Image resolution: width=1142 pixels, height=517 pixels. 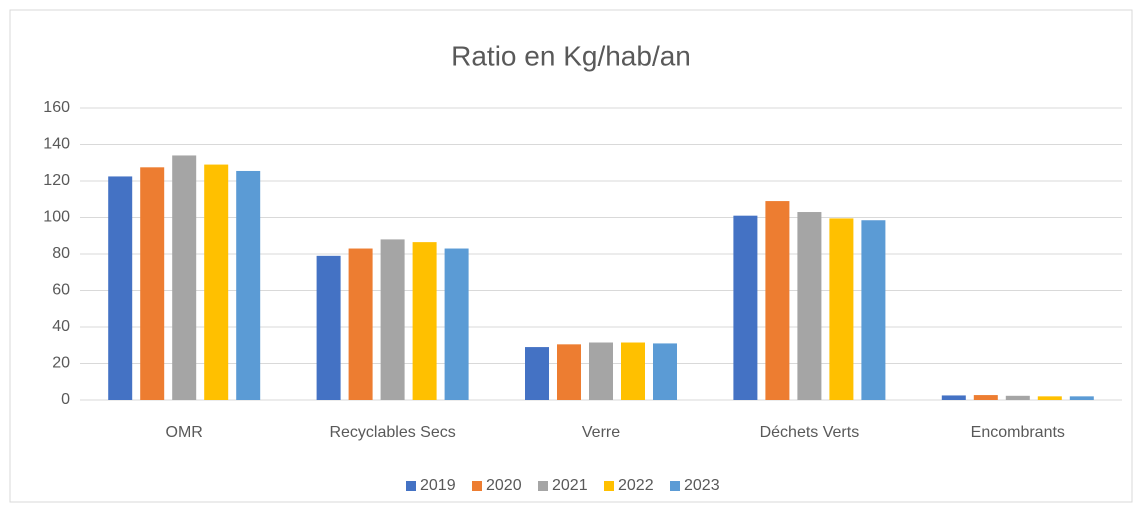 What do you see at coordinates (810, 432) in the screenshot?
I see `x-tick-label: Déchets Verts` at bounding box center [810, 432].